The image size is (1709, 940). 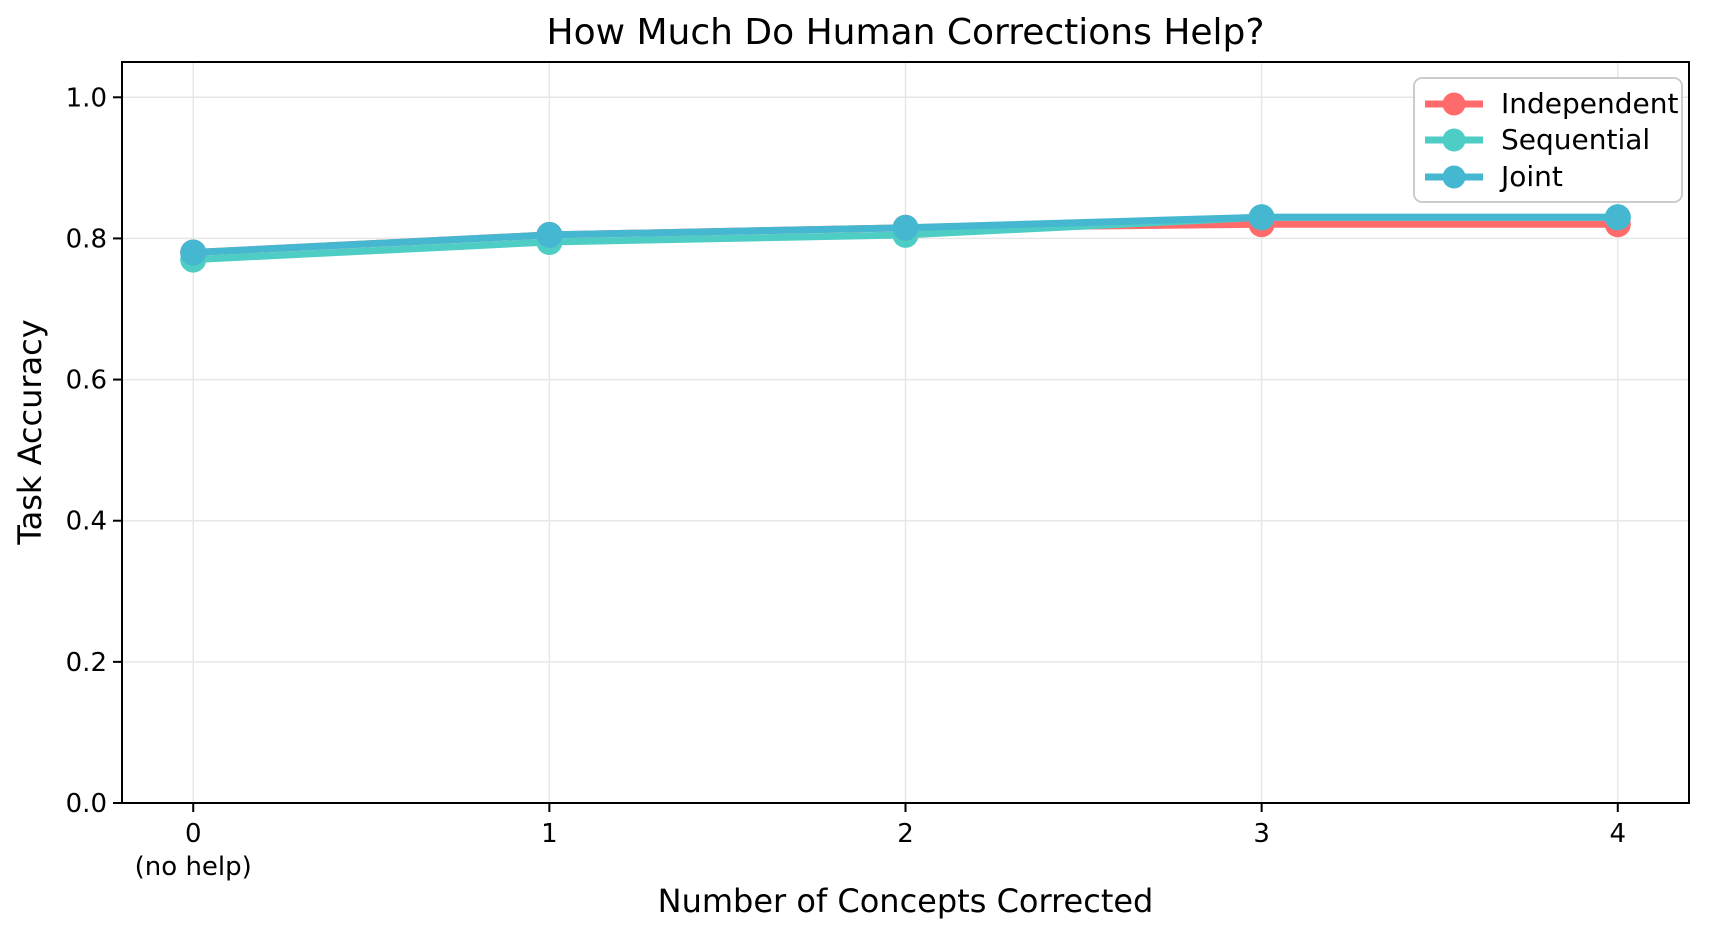 What do you see at coordinates (1576, 139) in the screenshot?
I see `legend-label: Sequential` at bounding box center [1576, 139].